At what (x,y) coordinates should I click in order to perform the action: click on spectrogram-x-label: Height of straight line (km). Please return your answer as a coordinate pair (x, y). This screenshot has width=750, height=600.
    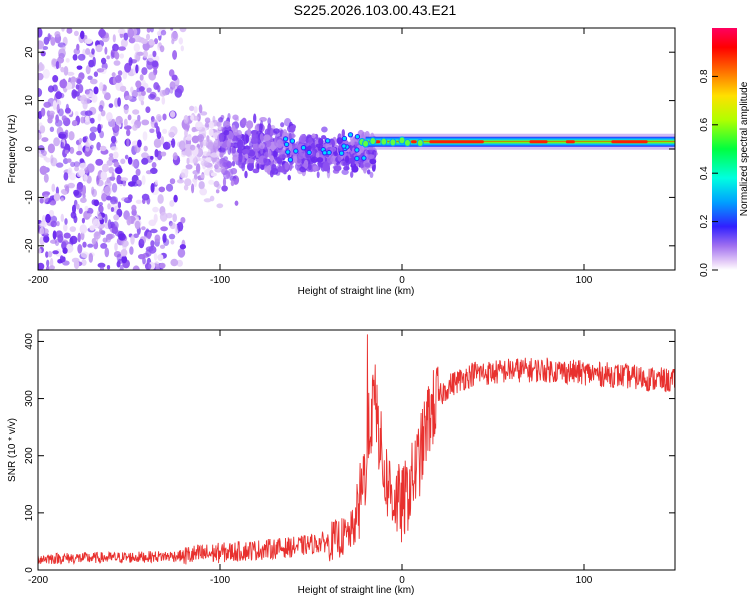
    Looking at the image, I should click on (356, 291).